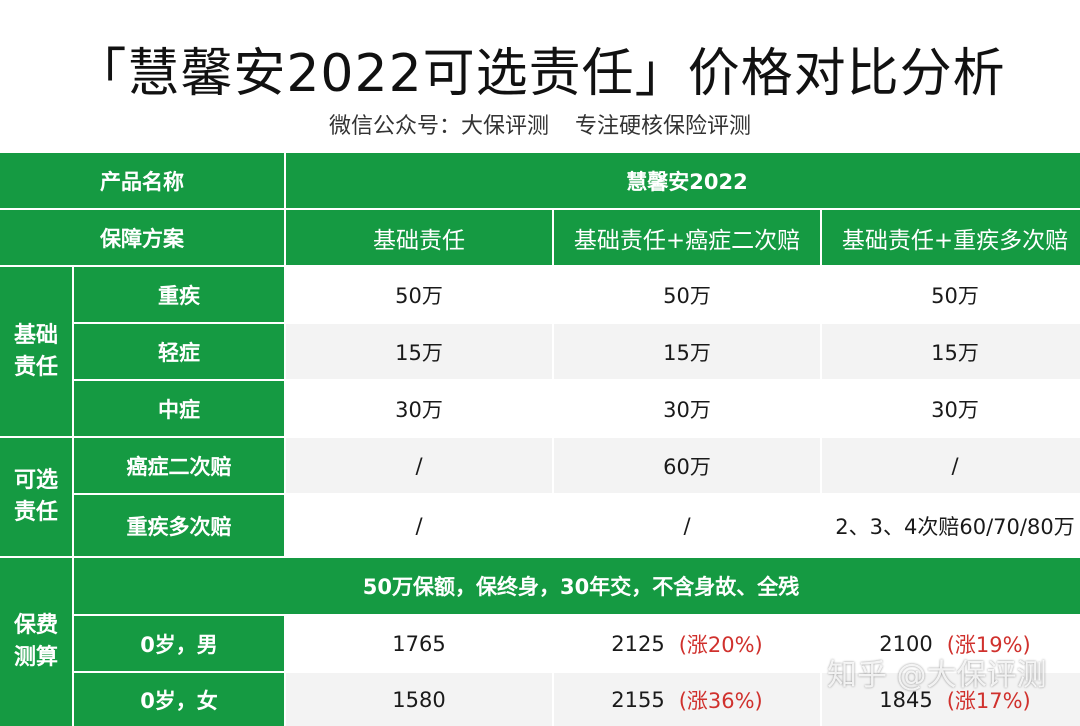 This screenshot has width=1080, height=726. I want to click on increase-note: (涨20%), so click(720, 644).